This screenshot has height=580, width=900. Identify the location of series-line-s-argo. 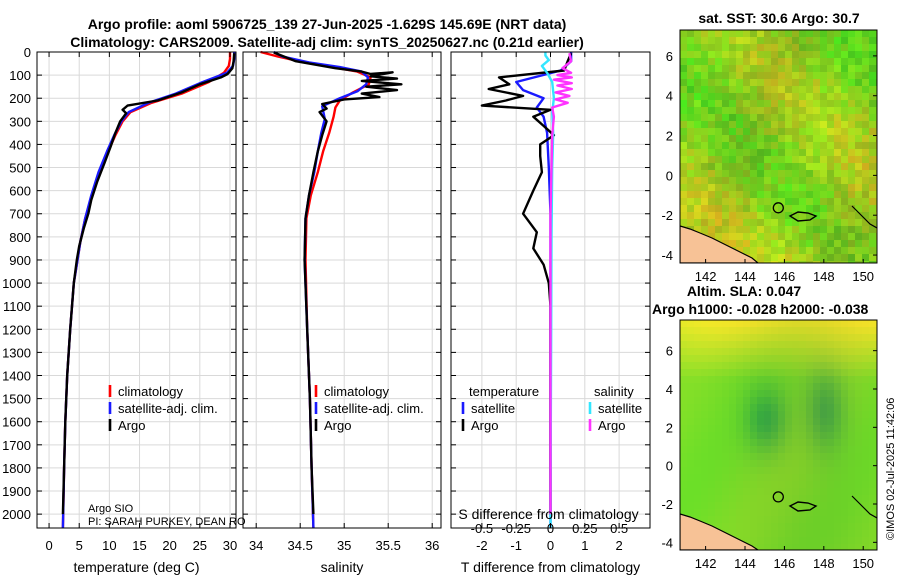
(561, 283).